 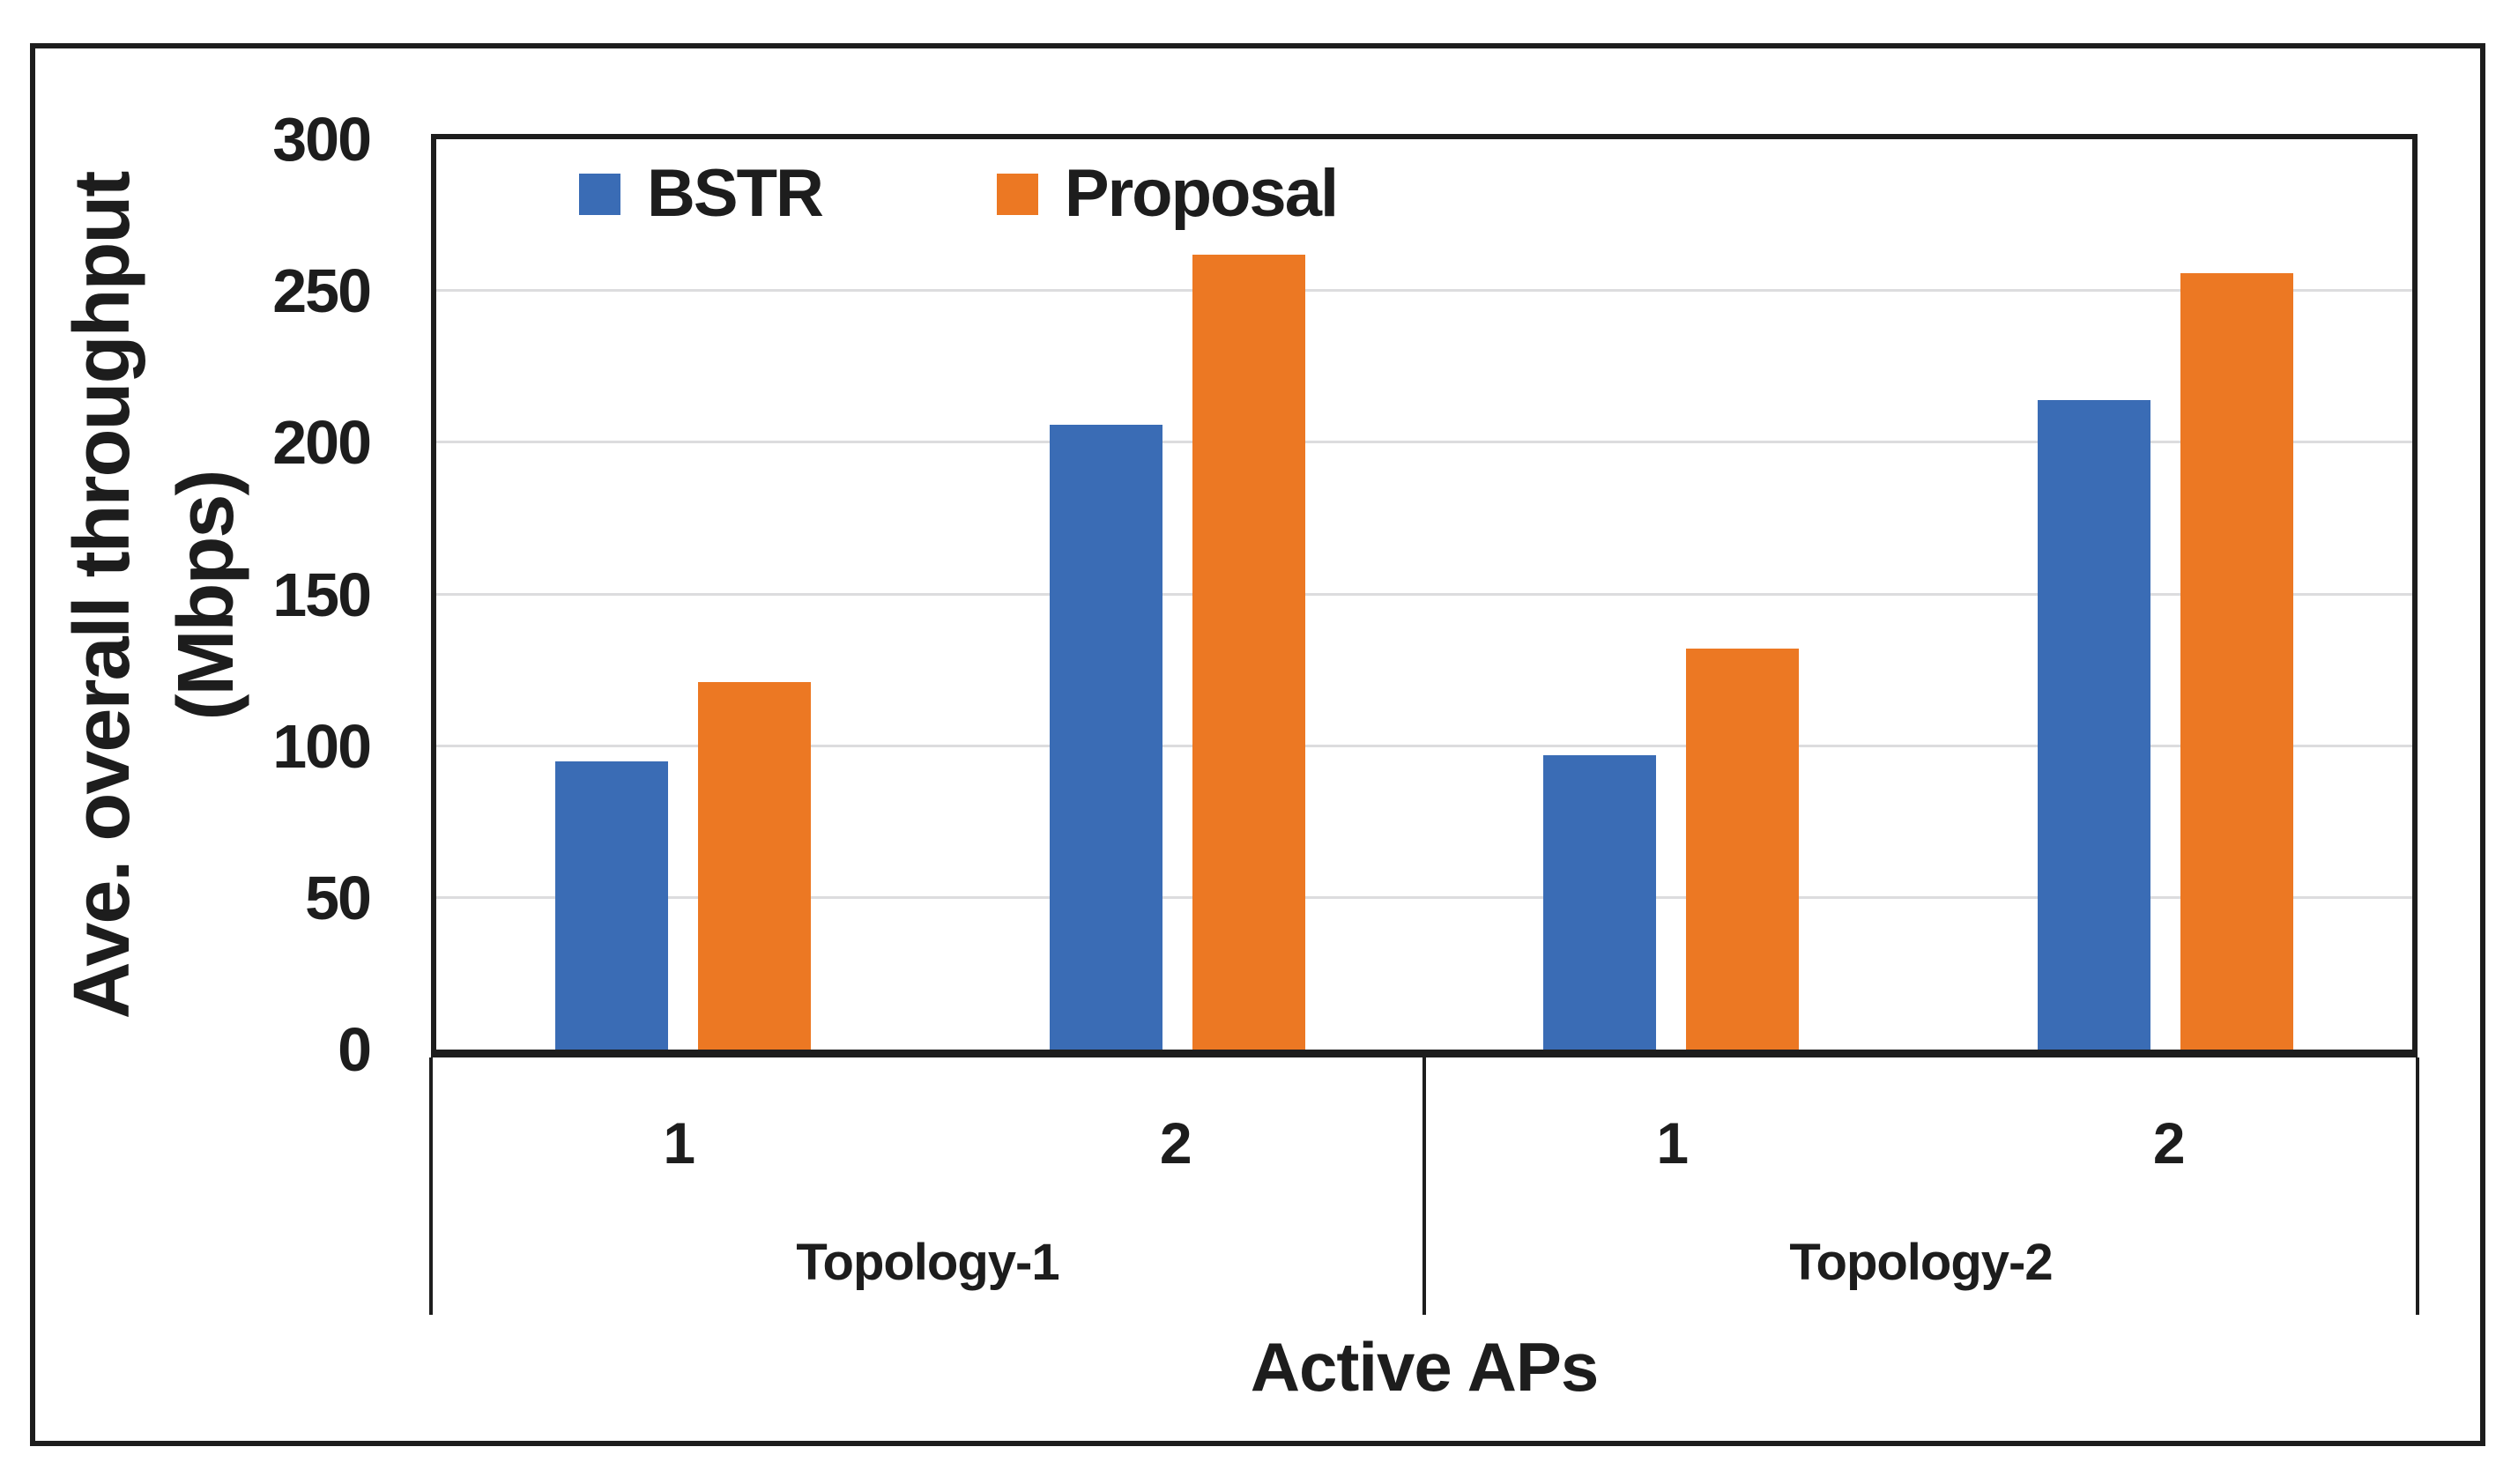 What do you see at coordinates (927, 1262) in the screenshot?
I see `topology-label-1: Topology-1` at bounding box center [927, 1262].